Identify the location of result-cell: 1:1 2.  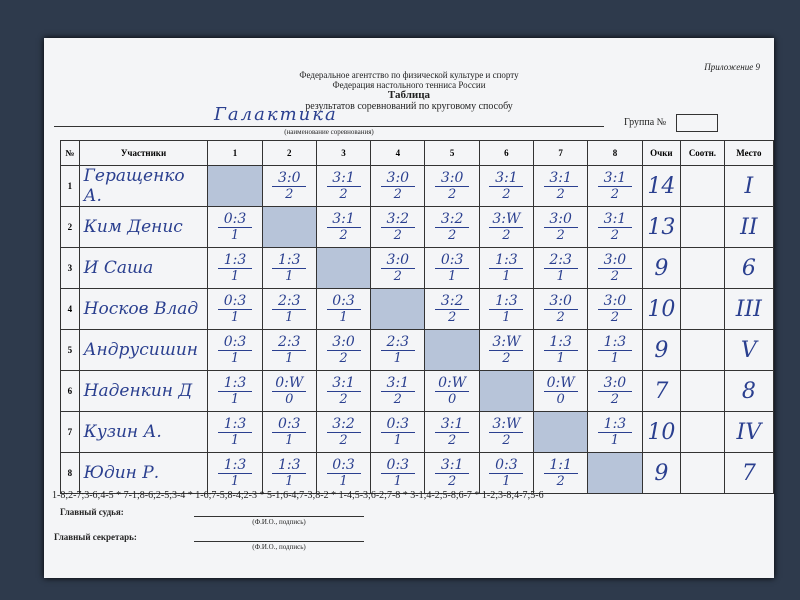
(561, 473).